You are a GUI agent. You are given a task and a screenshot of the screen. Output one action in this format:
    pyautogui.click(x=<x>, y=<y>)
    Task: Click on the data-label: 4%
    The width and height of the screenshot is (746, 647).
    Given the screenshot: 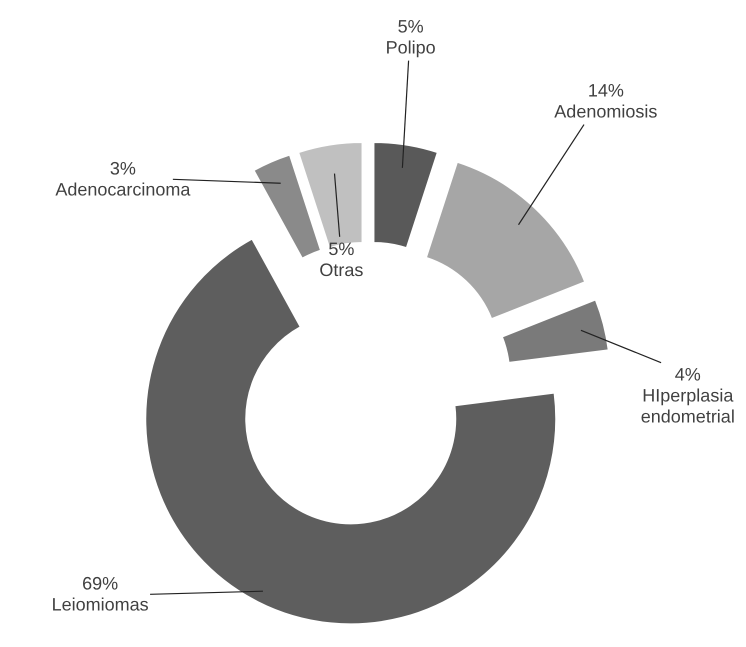 What is the action you would take?
    pyautogui.click(x=687, y=374)
    